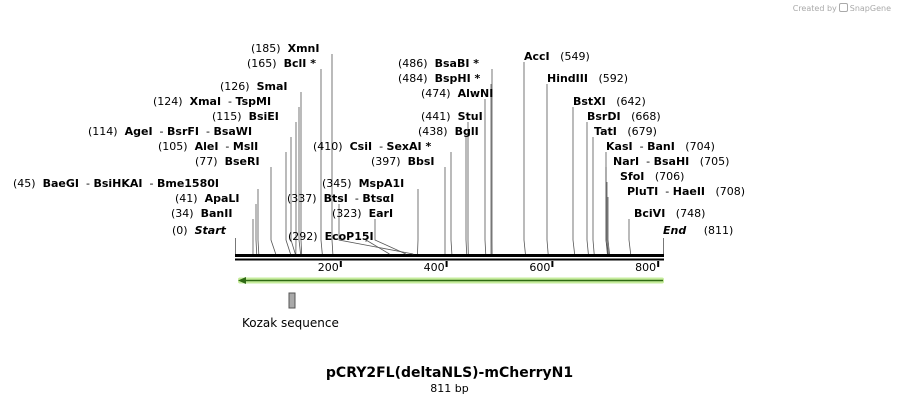 The width and height of the screenshot is (899, 404). I want to click on cut-site-position: (41), so click(186, 198).